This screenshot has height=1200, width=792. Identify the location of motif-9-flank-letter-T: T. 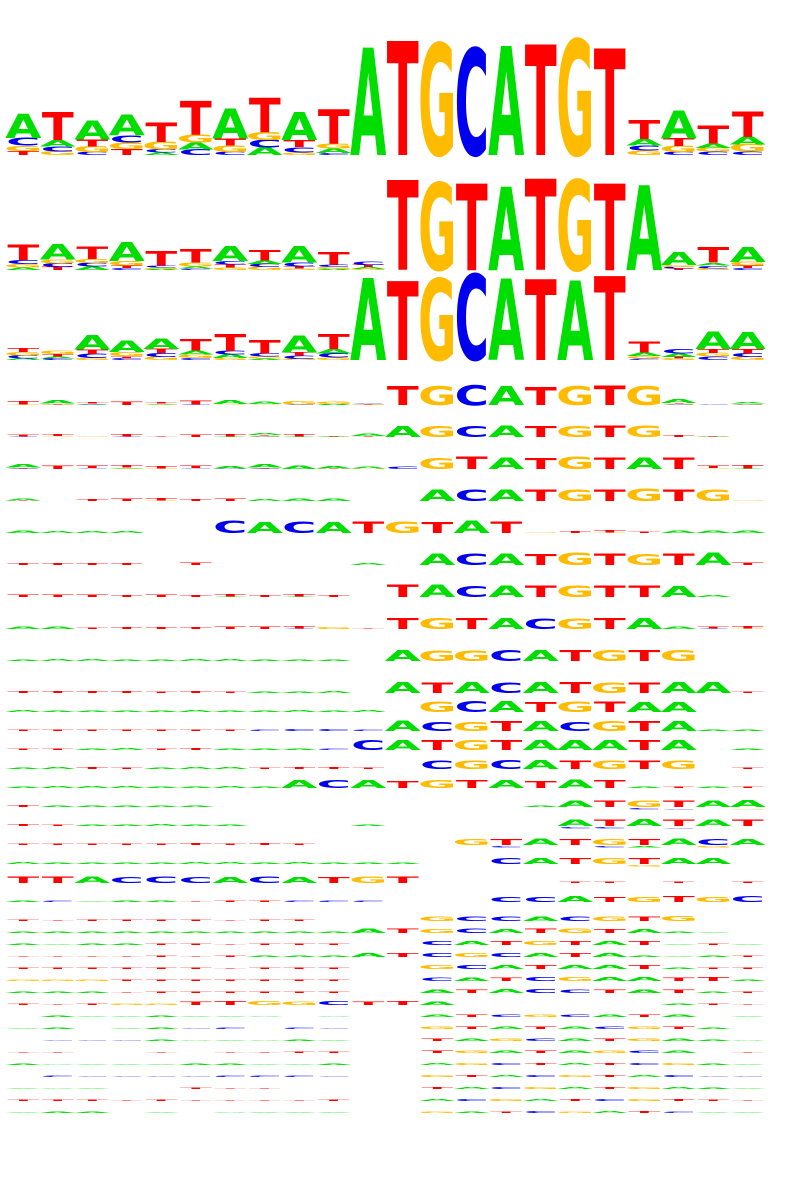
(58, 596).